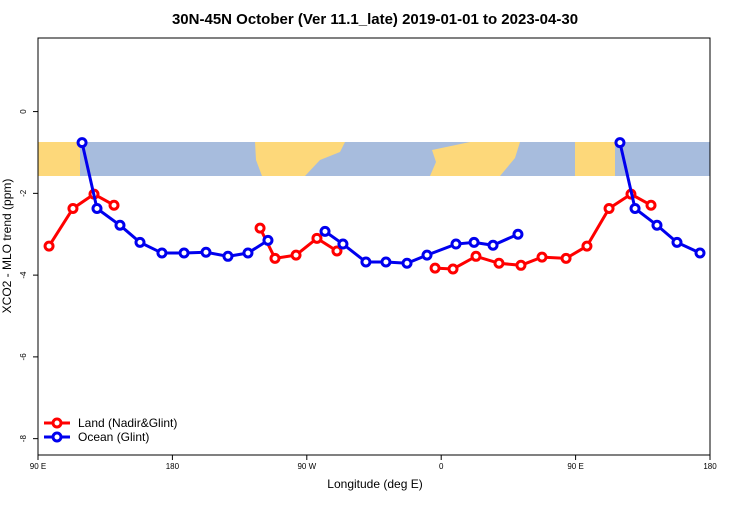 The height and width of the screenshot is (505, 750). I want to click on y-tick-label: -2, so click(23, 193).